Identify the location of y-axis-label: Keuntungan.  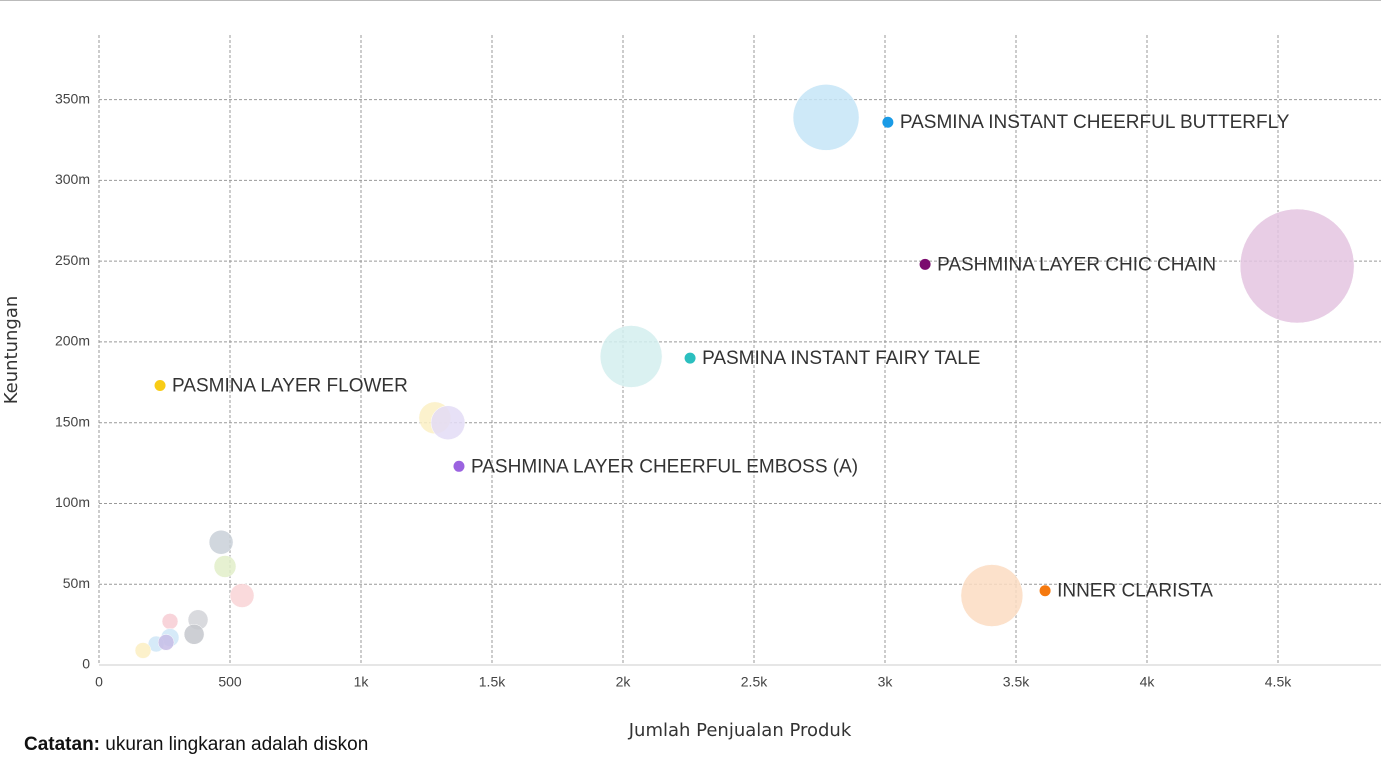
(11, 350).